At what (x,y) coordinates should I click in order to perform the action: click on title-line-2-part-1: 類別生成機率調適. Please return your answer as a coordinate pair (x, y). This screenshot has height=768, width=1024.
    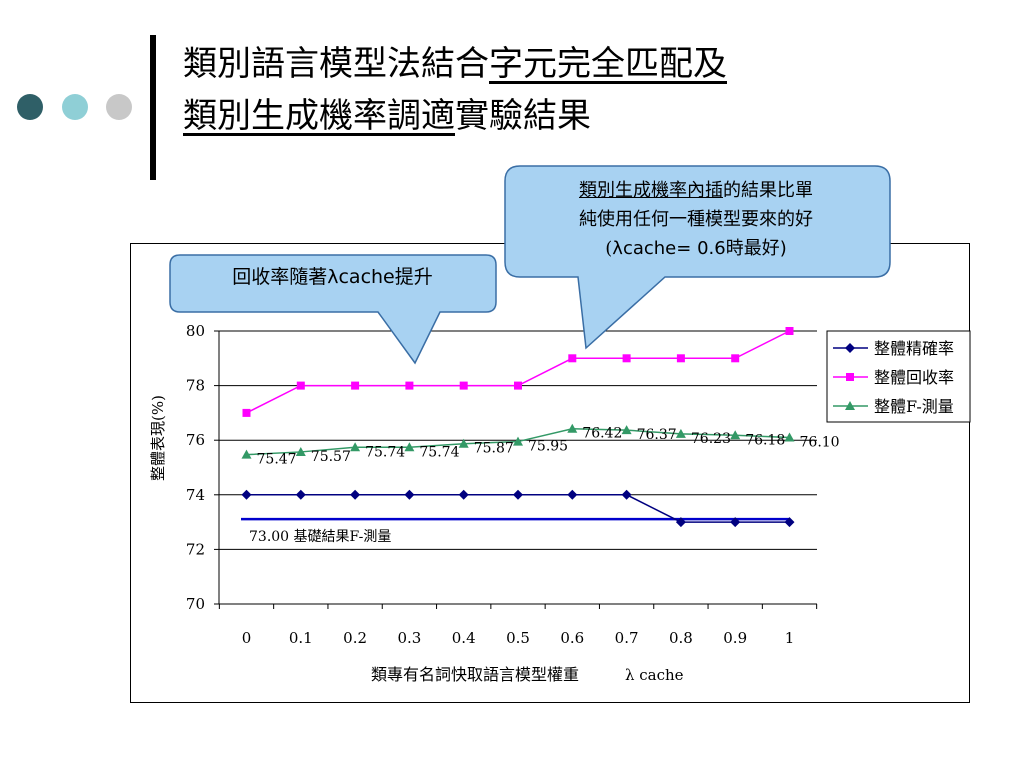
    Looking at the image, I should click on (319, 116).